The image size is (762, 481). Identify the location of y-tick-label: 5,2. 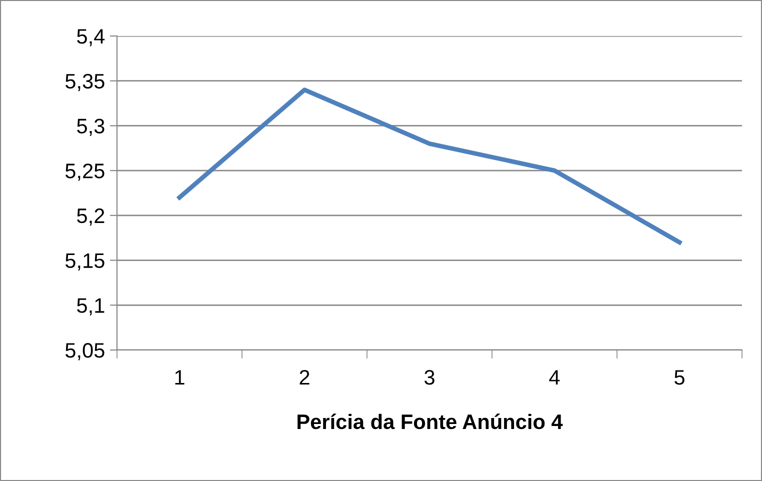
(90, 217).